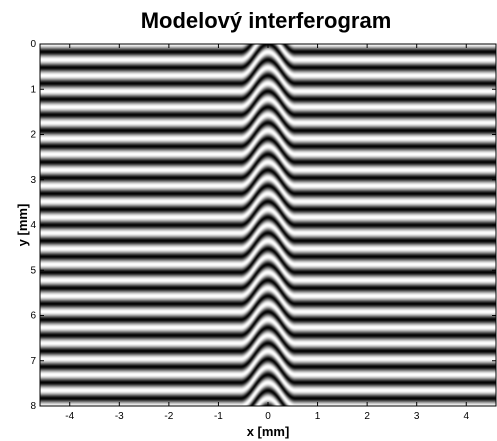 The width and height of the screenshot is (497, 441). I want to click on x-tick-label: 0, so click(268, 416).